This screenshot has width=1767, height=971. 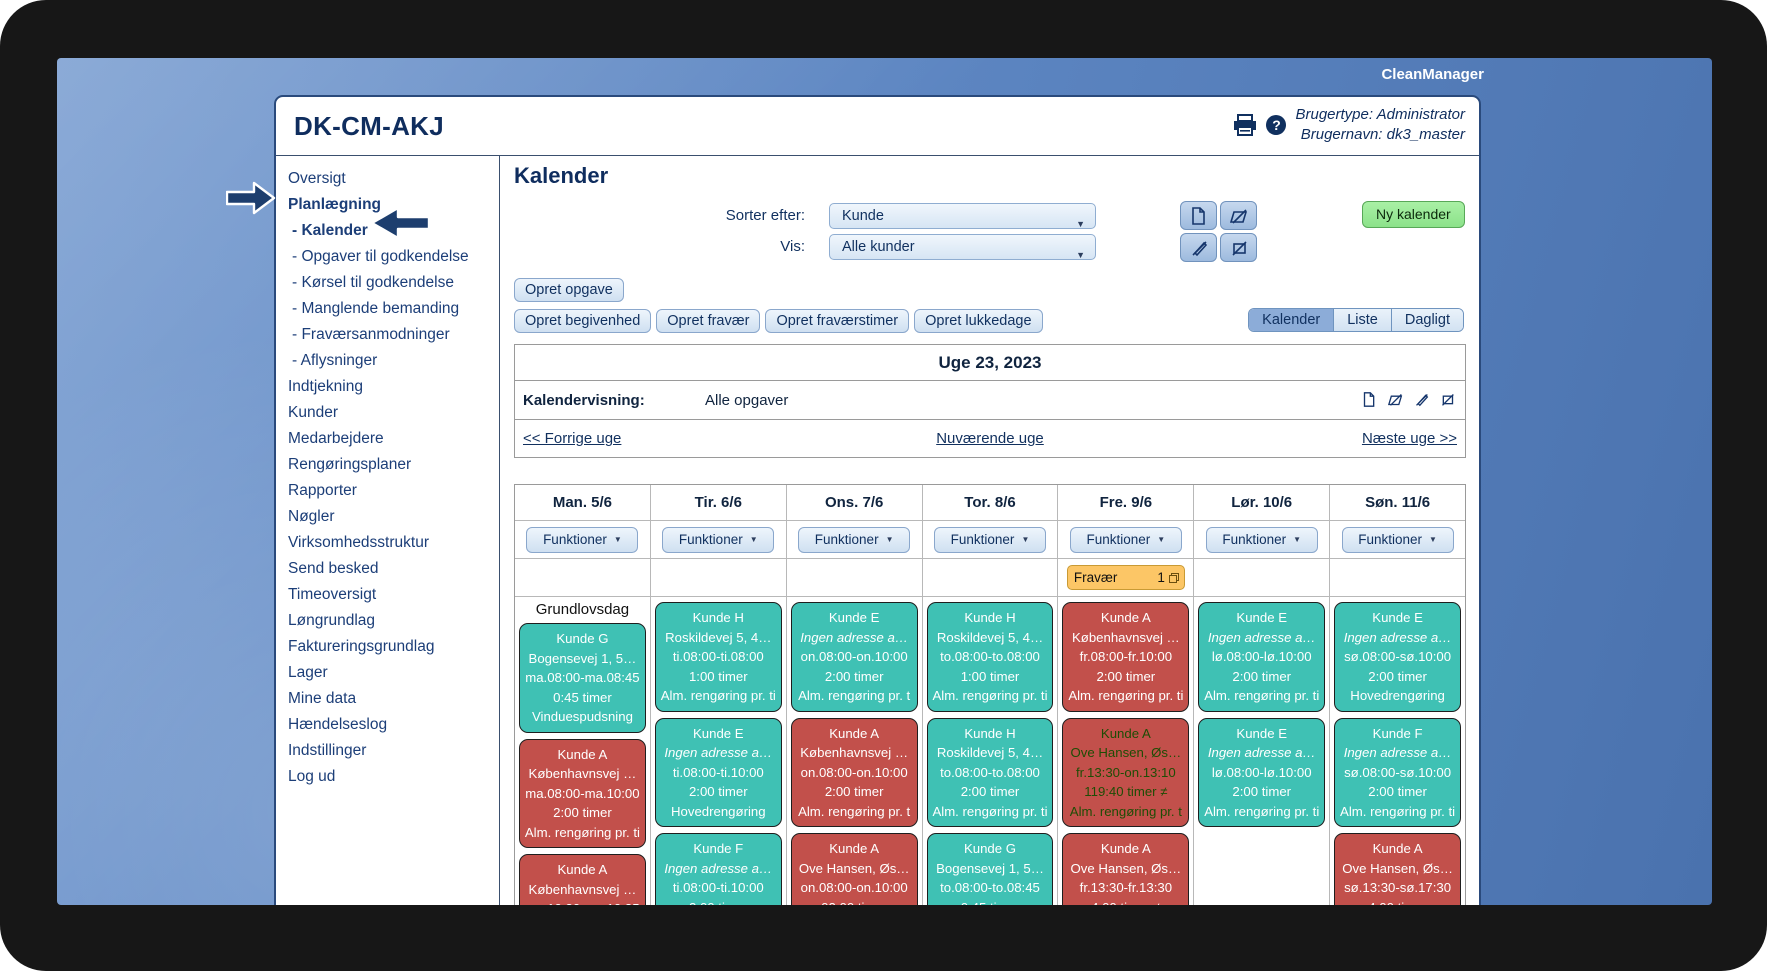 I want to click on sidebar-item: Rapporter, so click(x=322, y=490).